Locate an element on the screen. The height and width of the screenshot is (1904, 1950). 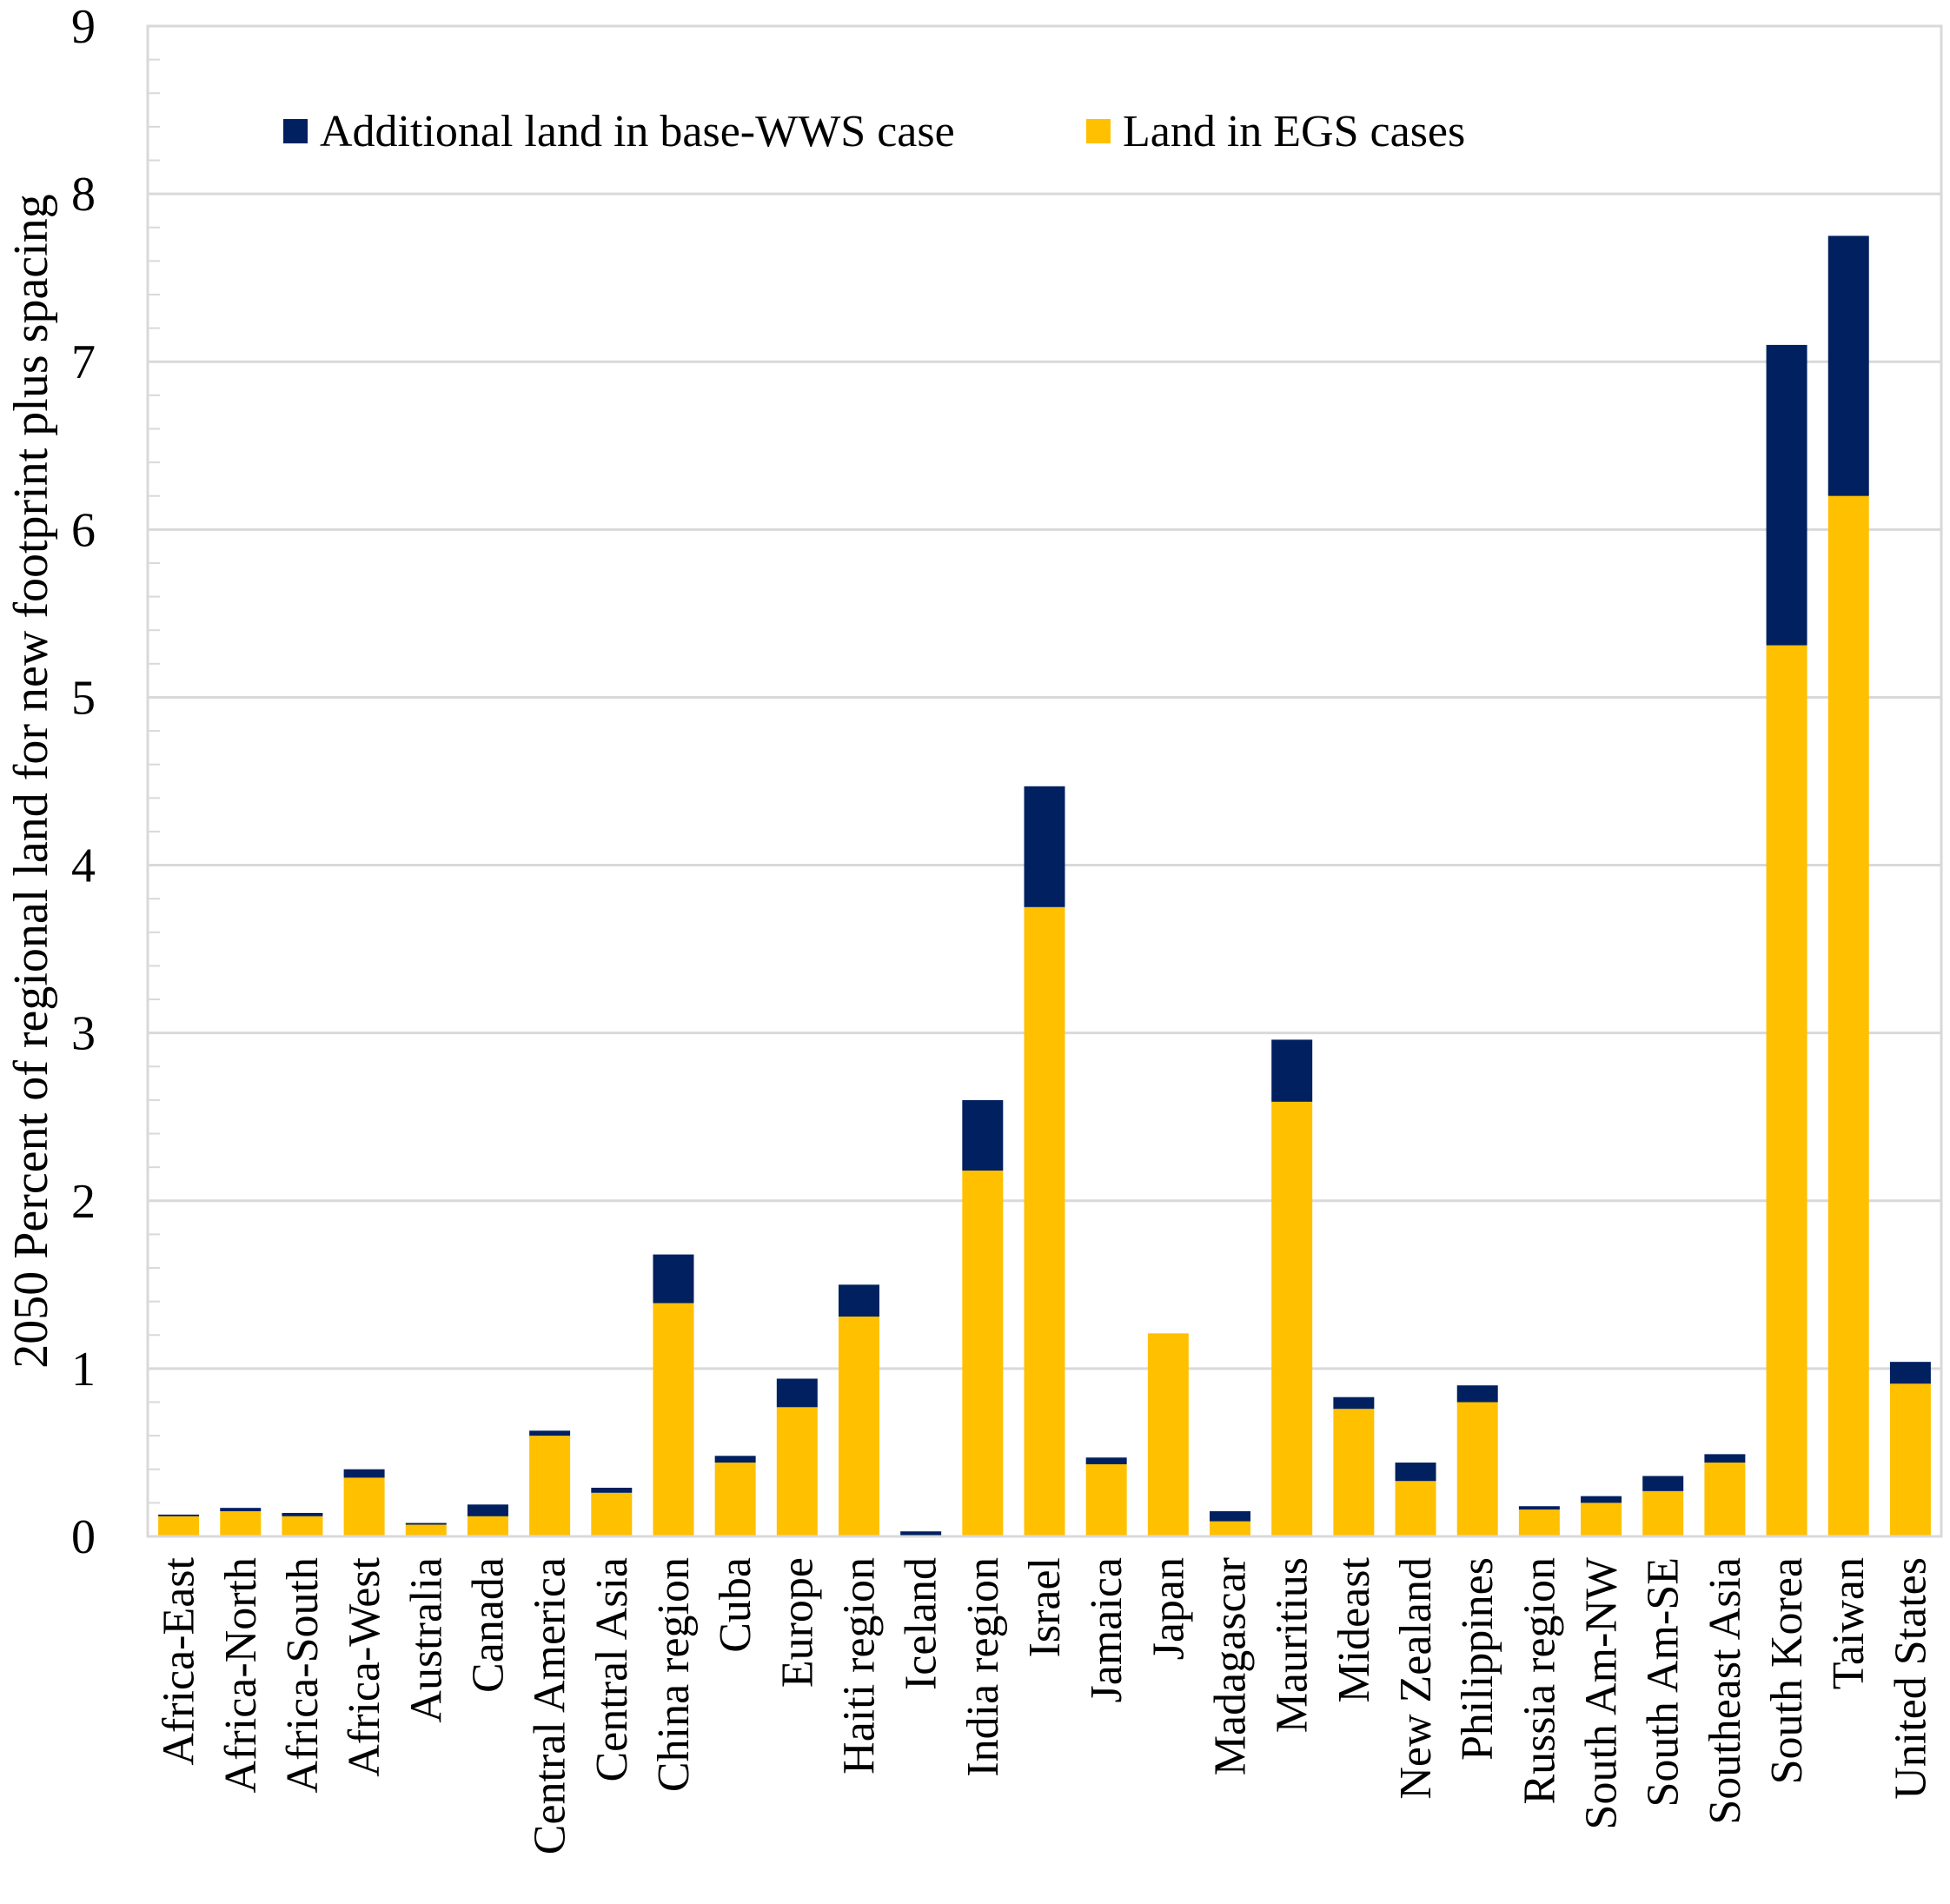
x-category-label: Canada is located at coordinates (488, 1625).